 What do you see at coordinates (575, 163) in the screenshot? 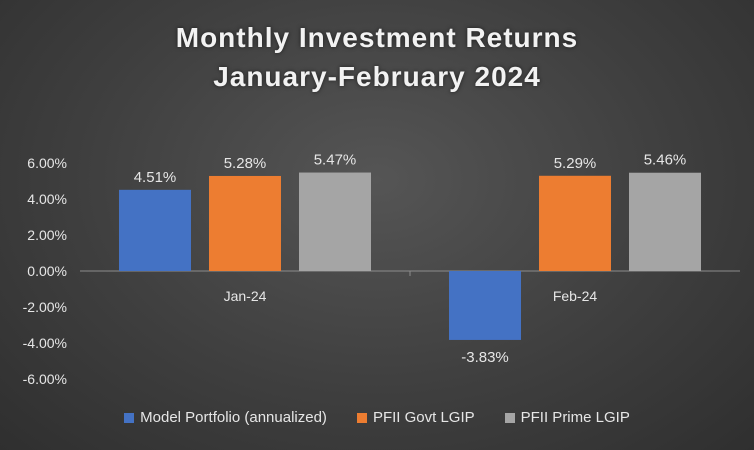
I see `data-label: 5.29%` at bounding box center [575, 163].